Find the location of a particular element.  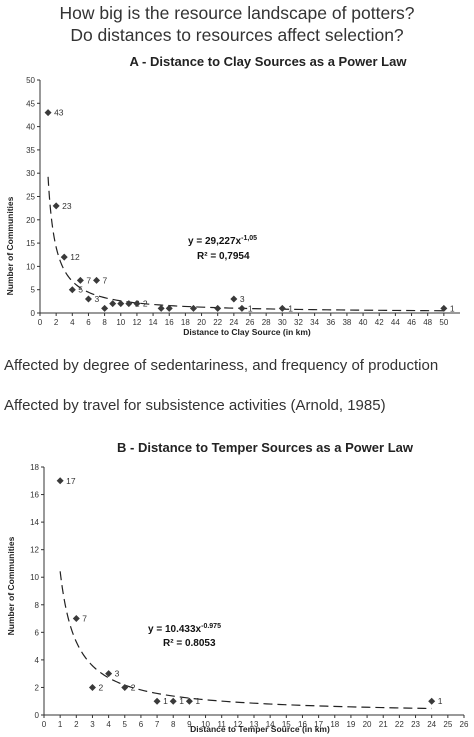

chart-b-x-tick-label: 2 is located at coordinates (76, 724).